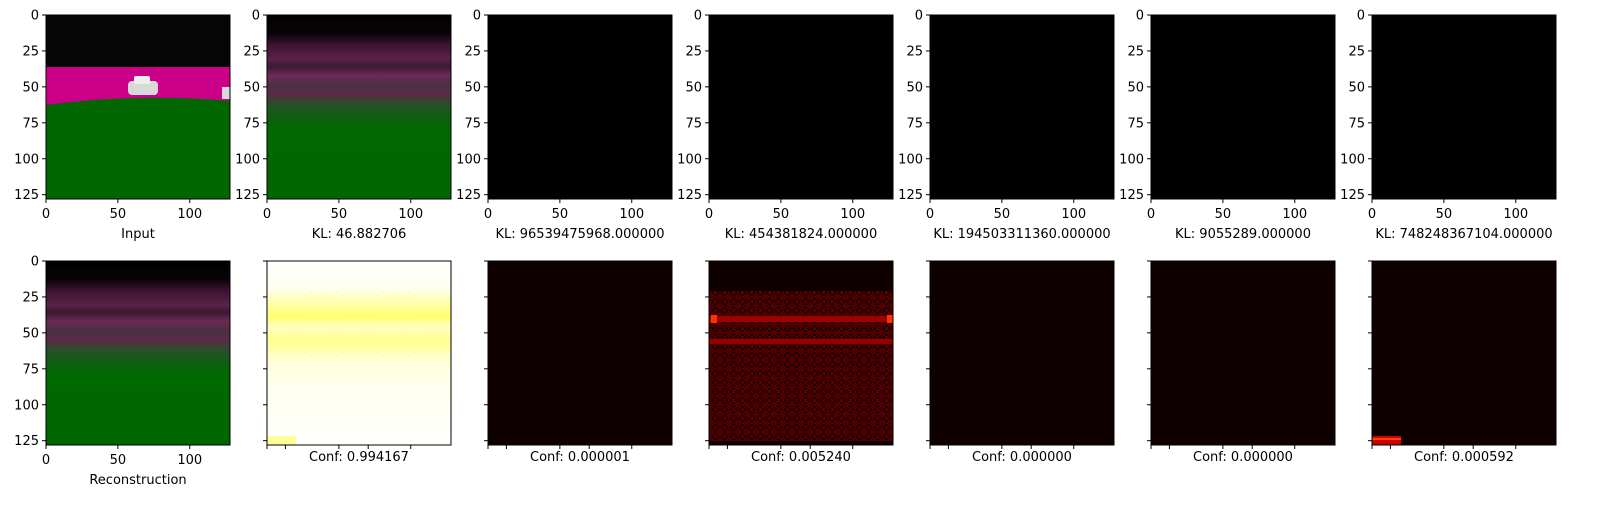 The width and height of the screenshot is (1609, 509). I want to click on panel-caption: Conf: 0.000592, so click(1464, 457).